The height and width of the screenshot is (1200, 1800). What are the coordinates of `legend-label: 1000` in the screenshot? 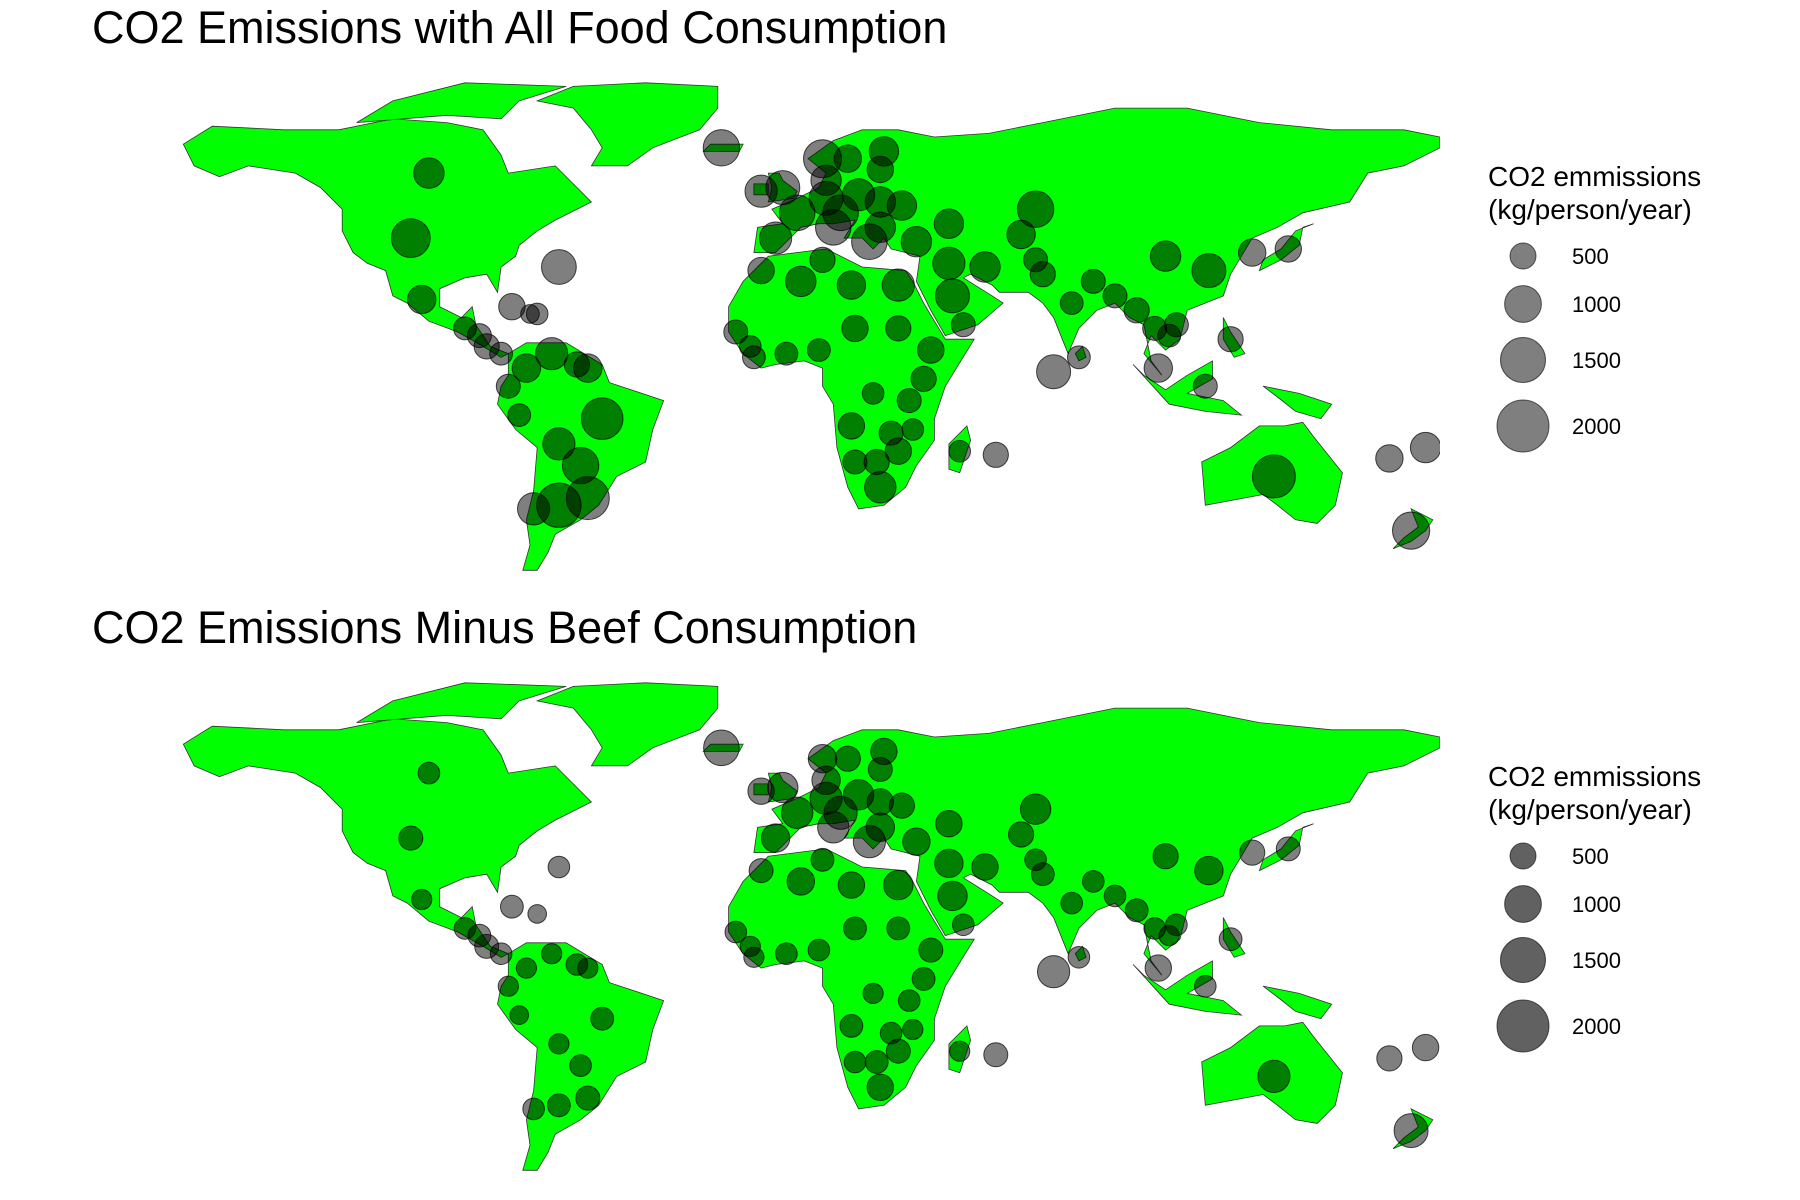 It's located at (1596, 904).